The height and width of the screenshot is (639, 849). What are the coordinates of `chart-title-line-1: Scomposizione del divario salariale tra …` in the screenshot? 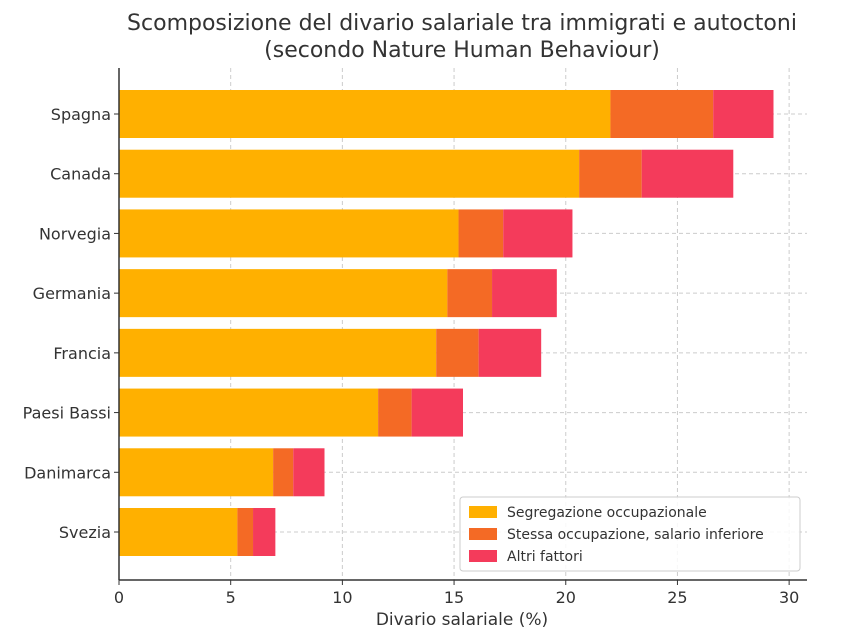 It's located at (462, 23).